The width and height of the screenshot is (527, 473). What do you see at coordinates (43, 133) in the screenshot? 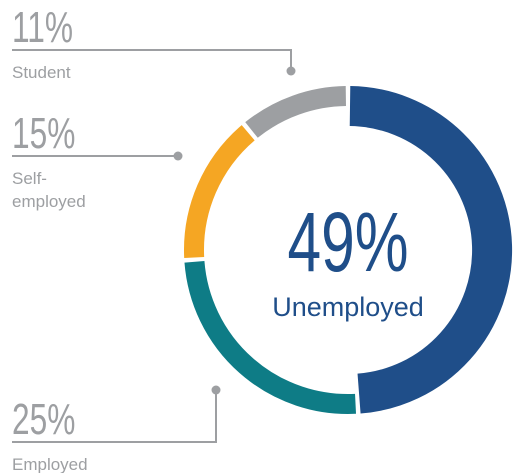
I see `self-employed-percentage: 15%` at bounding box center [43, 133].